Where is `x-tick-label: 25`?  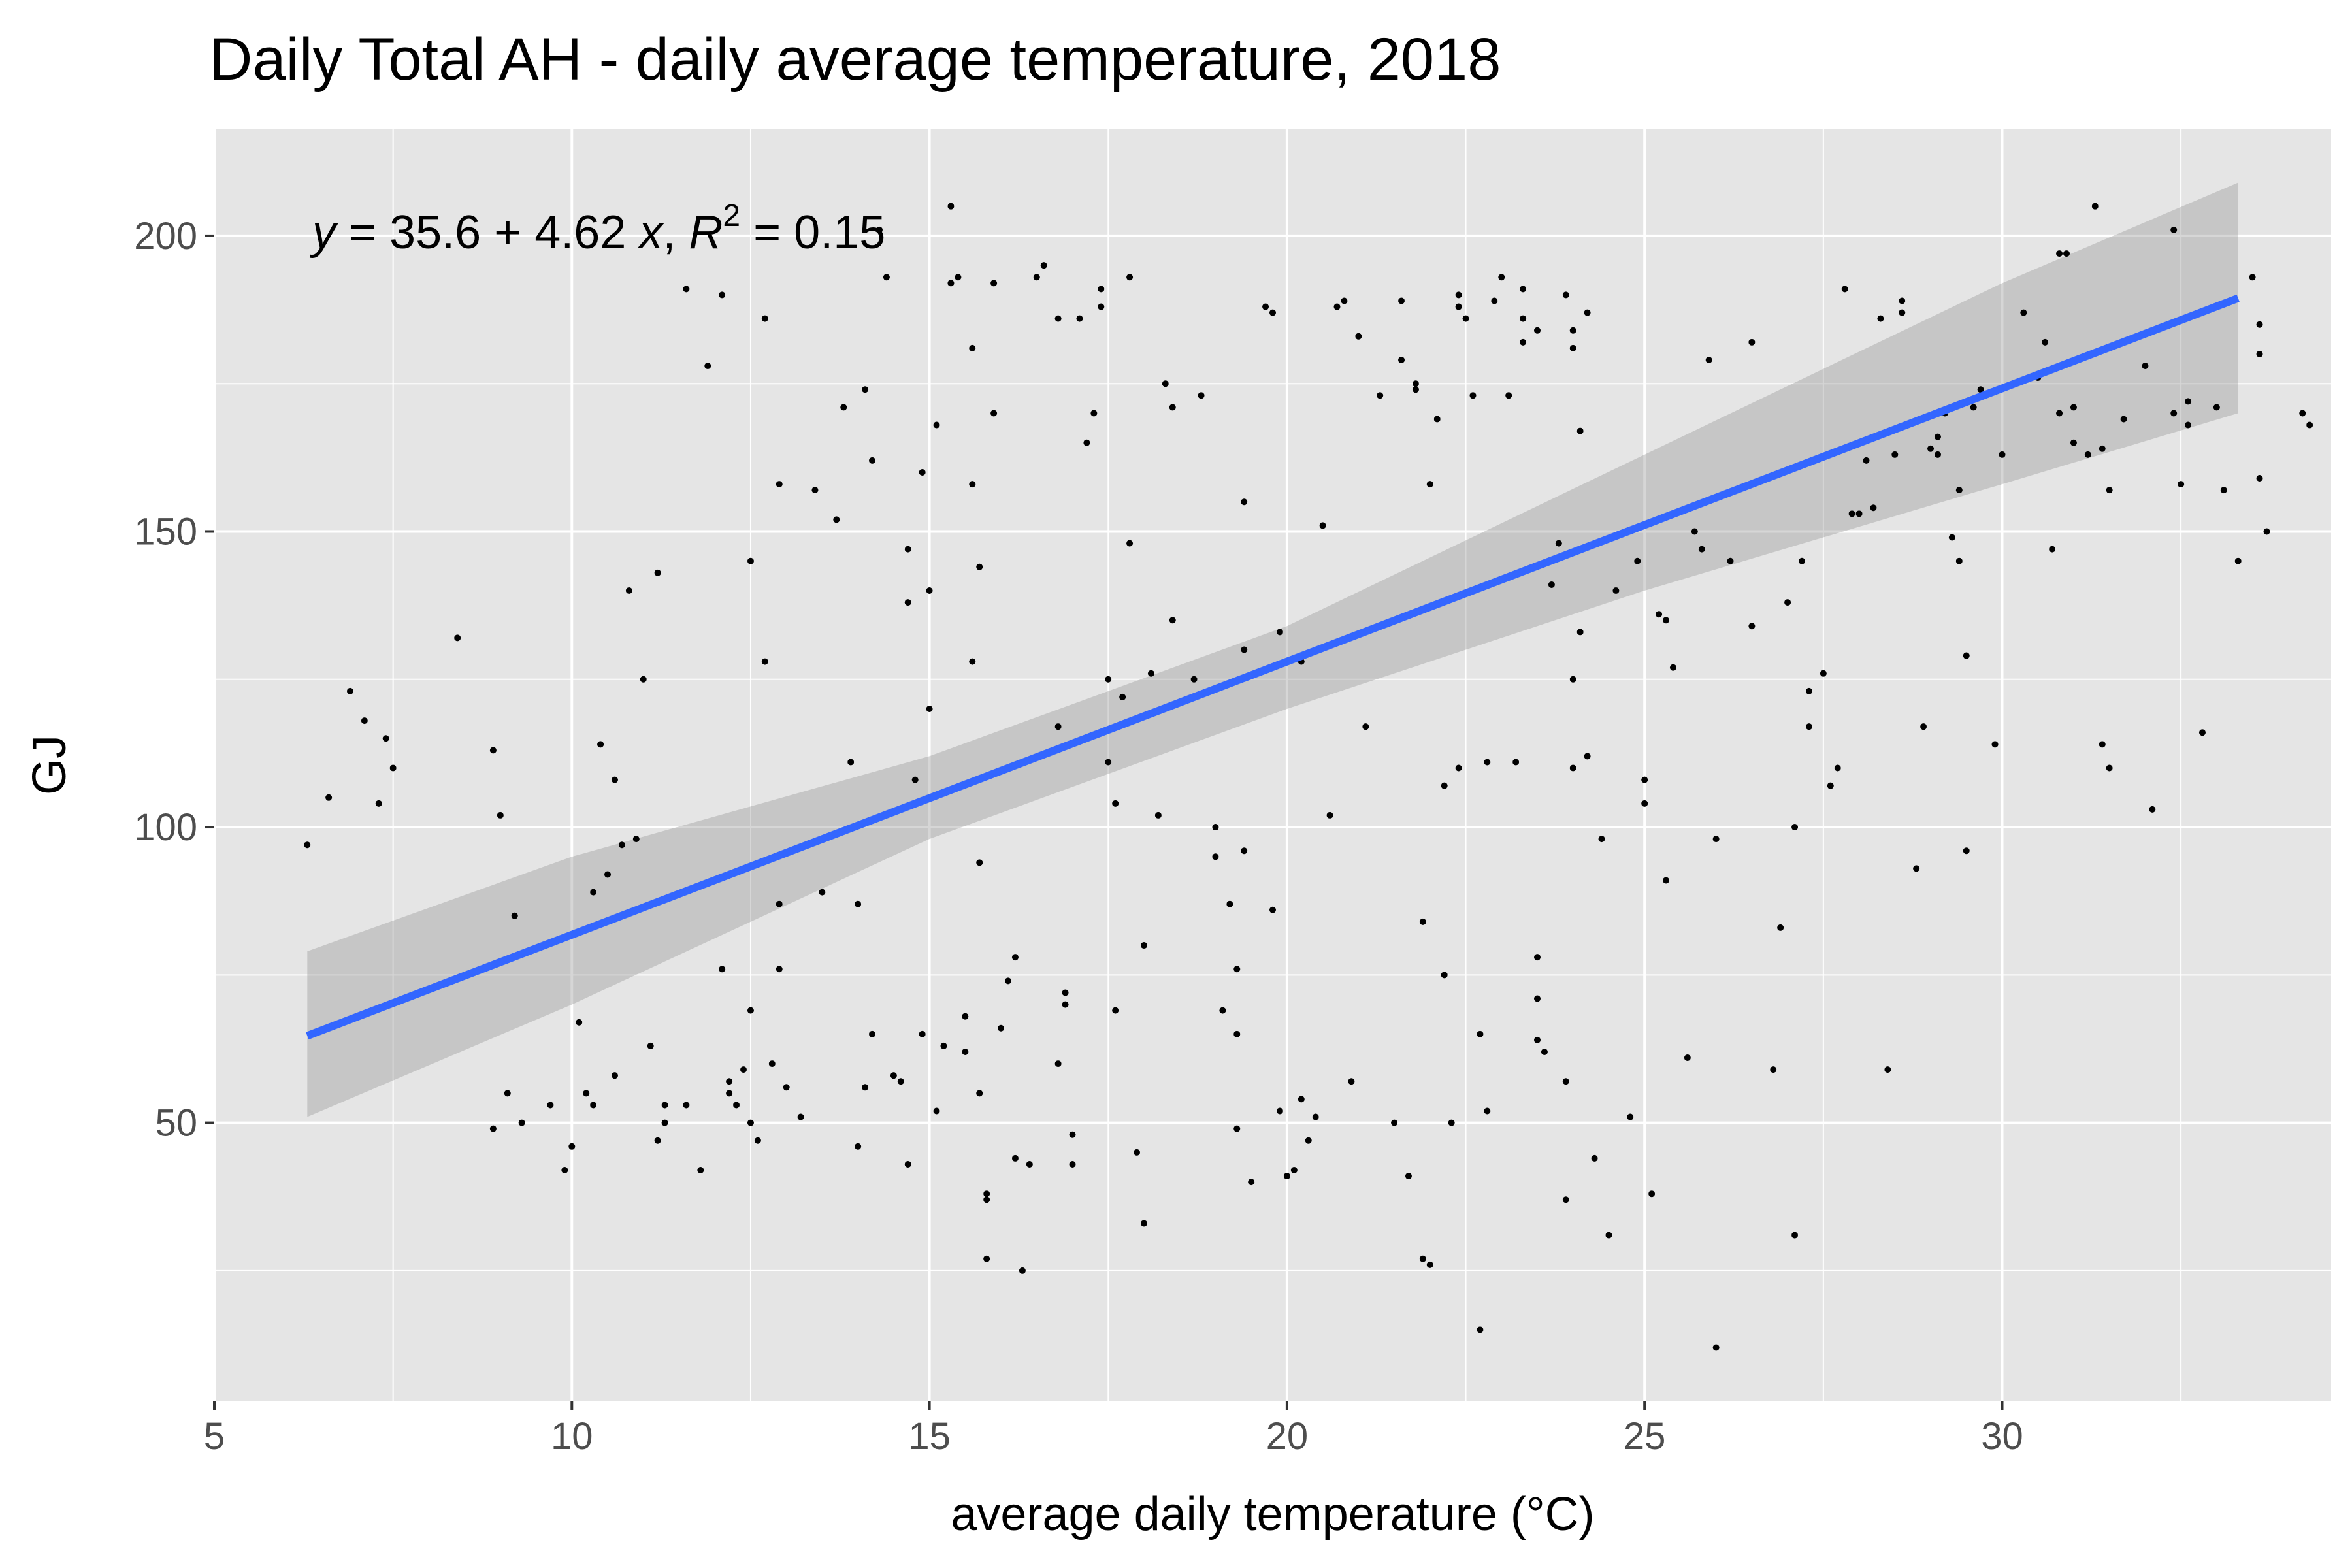 x-tick-label: 25 is located at coordinates (1645, 1436).